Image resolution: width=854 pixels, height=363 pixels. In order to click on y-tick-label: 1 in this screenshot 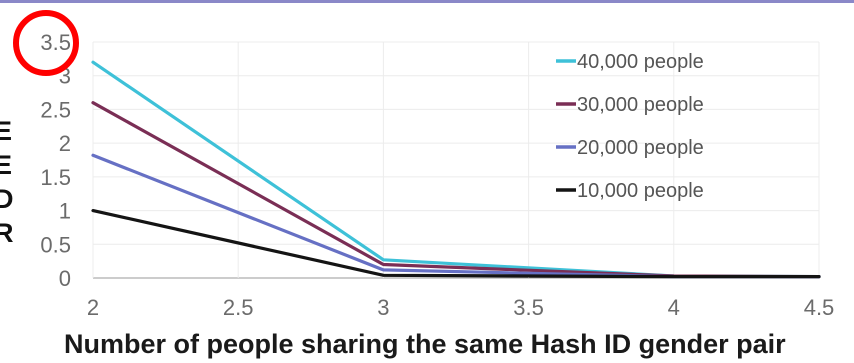, I will do `click(65, 211)`.